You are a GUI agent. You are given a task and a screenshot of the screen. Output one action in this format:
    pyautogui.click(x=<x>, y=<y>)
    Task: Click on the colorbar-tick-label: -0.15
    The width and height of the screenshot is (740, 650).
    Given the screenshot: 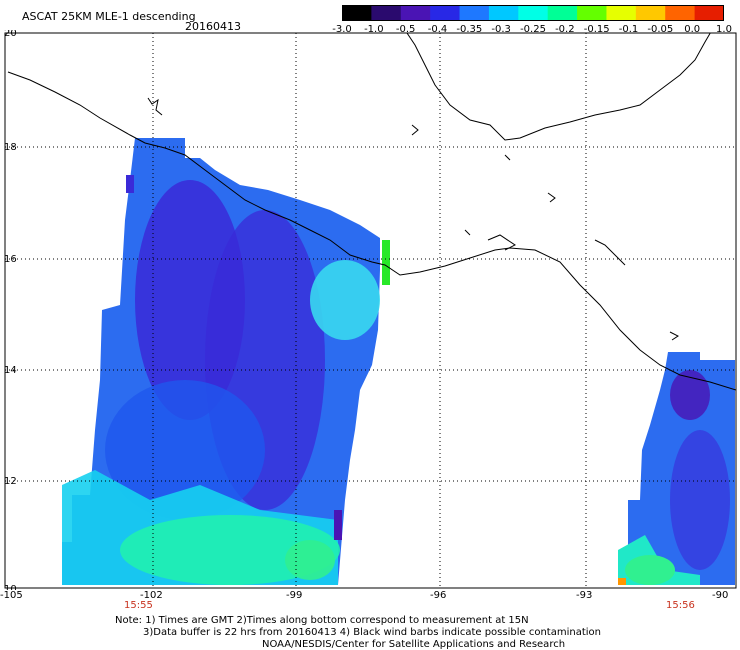 What is the action you would take?
    pyautogui.click(x=596, y=29)
    